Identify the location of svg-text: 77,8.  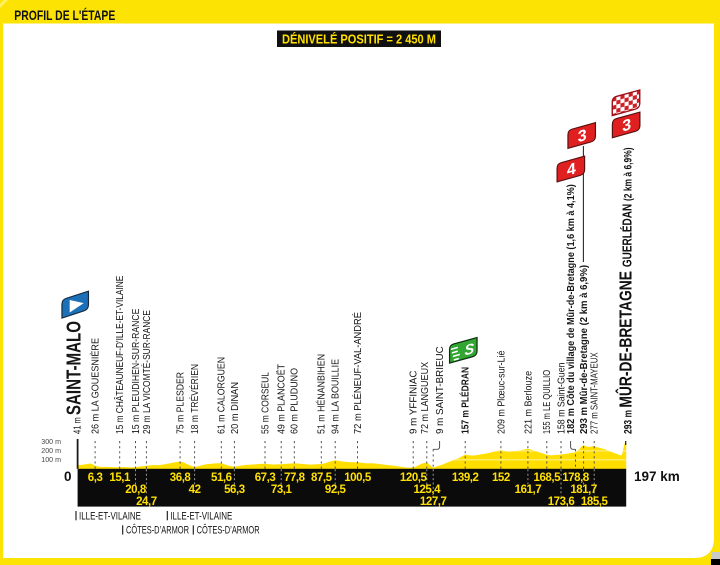
(295, 478).